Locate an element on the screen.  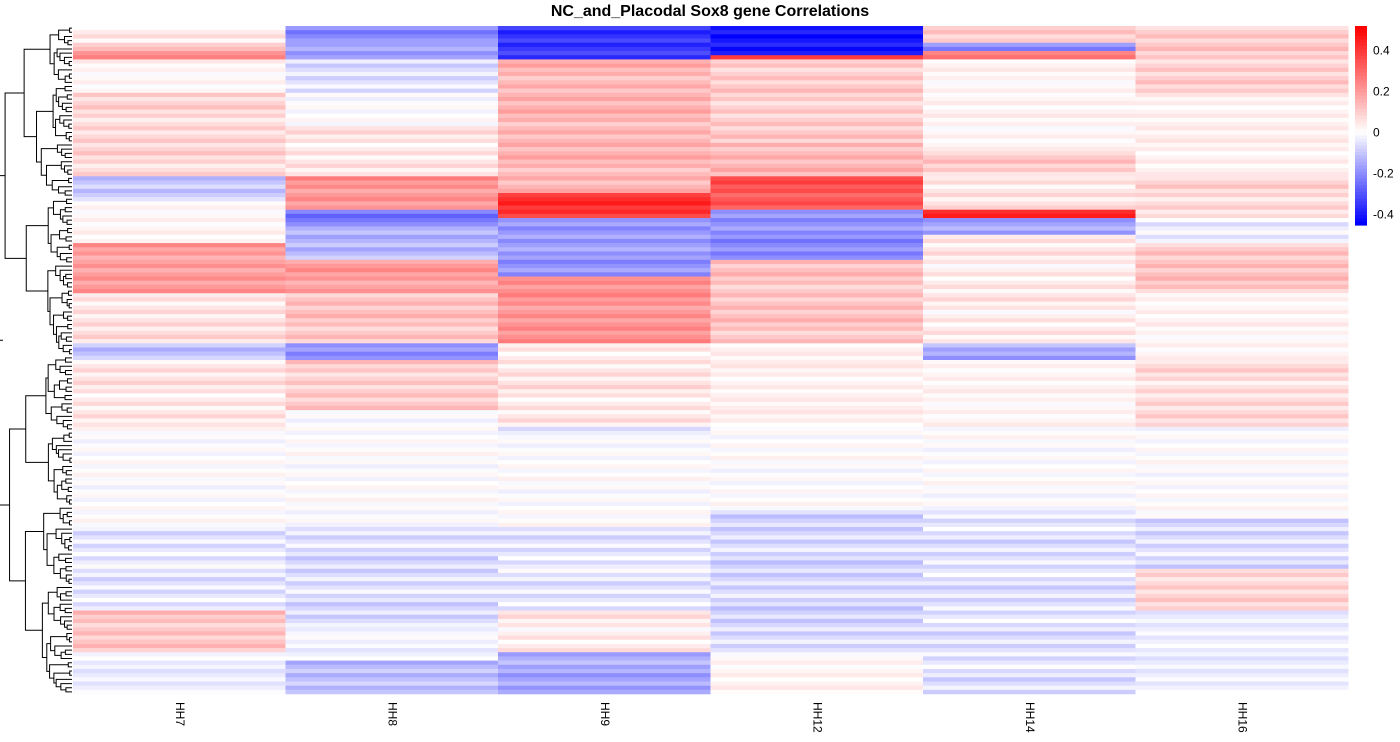
legend-tick-label: 0.2 is located at coordinates (1381, 92).